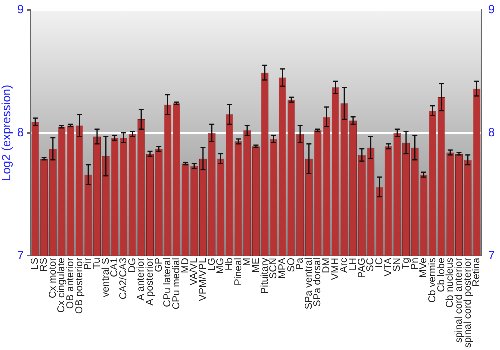 The height and width of the screenshot is (350, 500). Describe the element at coordinates (327, 266) in the screenshot. I see `x-tick-label: DM` at that location.